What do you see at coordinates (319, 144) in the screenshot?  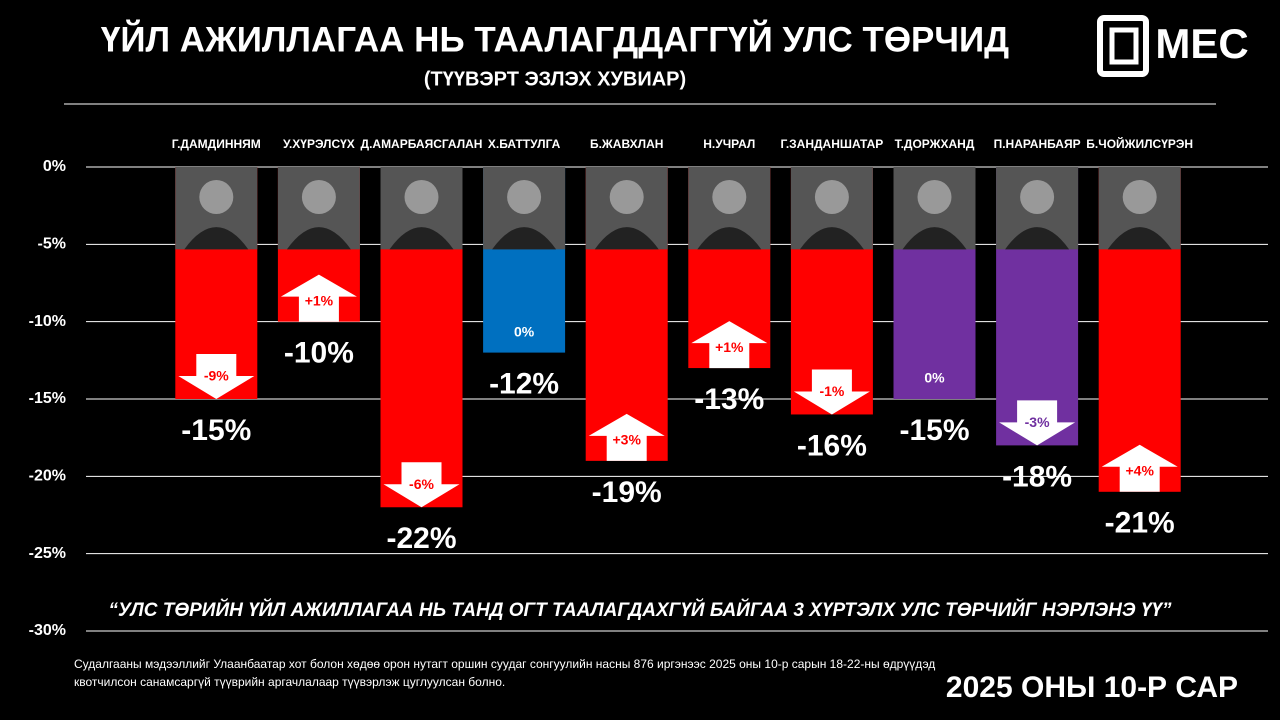 I see `category-label: У.ХҮРЭЛСҮХ` at bounding box center [319, 144].